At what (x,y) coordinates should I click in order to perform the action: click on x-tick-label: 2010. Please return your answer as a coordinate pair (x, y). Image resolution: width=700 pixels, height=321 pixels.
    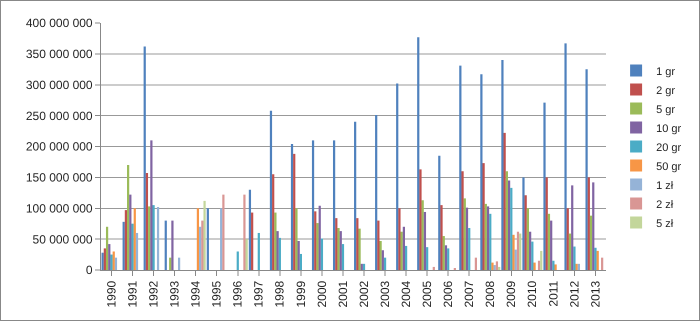
    Looking at the image, I should click on (532, 294).